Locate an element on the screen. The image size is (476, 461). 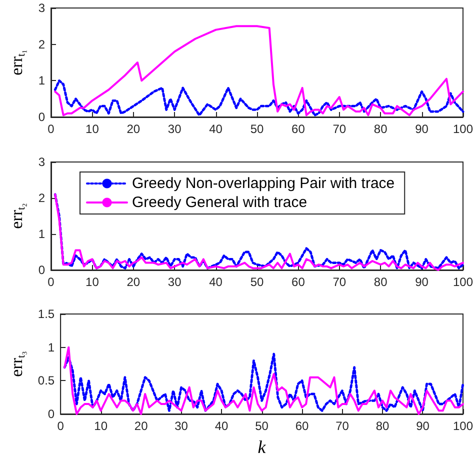
x-axis-title: k is located at coordinates (262, 447).